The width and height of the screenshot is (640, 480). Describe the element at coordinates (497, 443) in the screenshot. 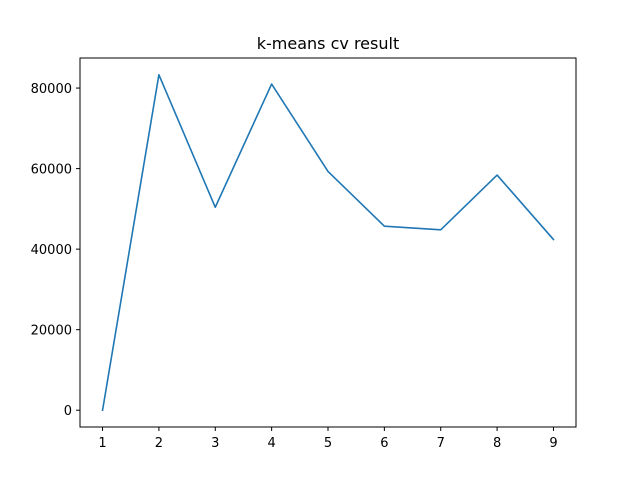

I see `x-tick-label: 8` at that location.